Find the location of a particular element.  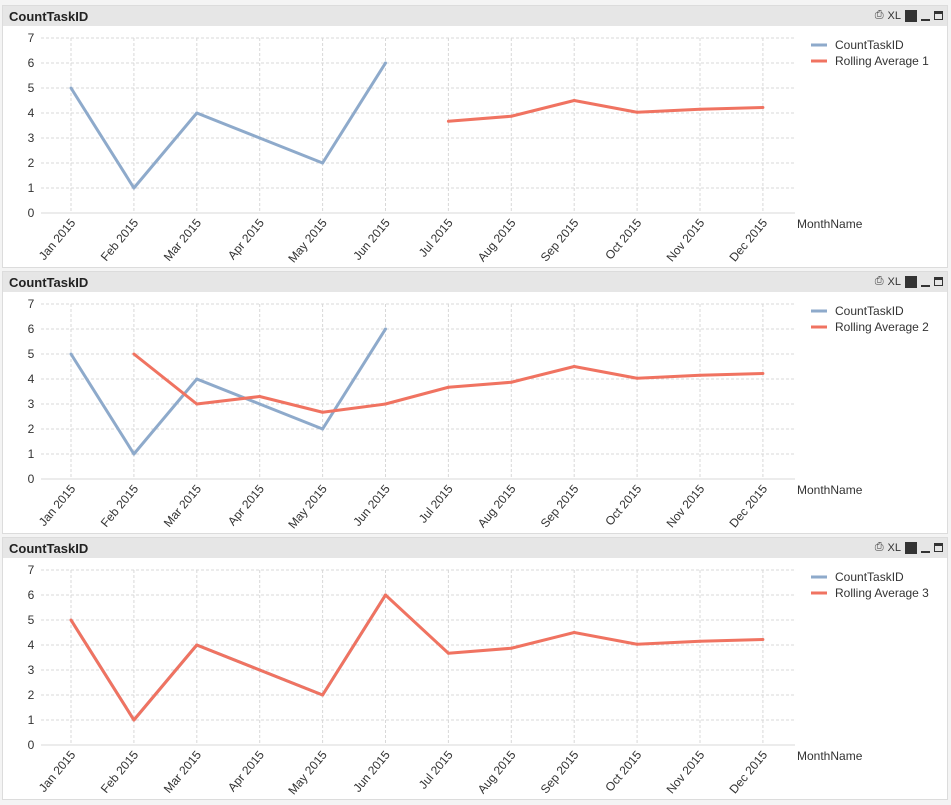

legend-label: Rolling Average 1 is located at coordinates (882, 61).